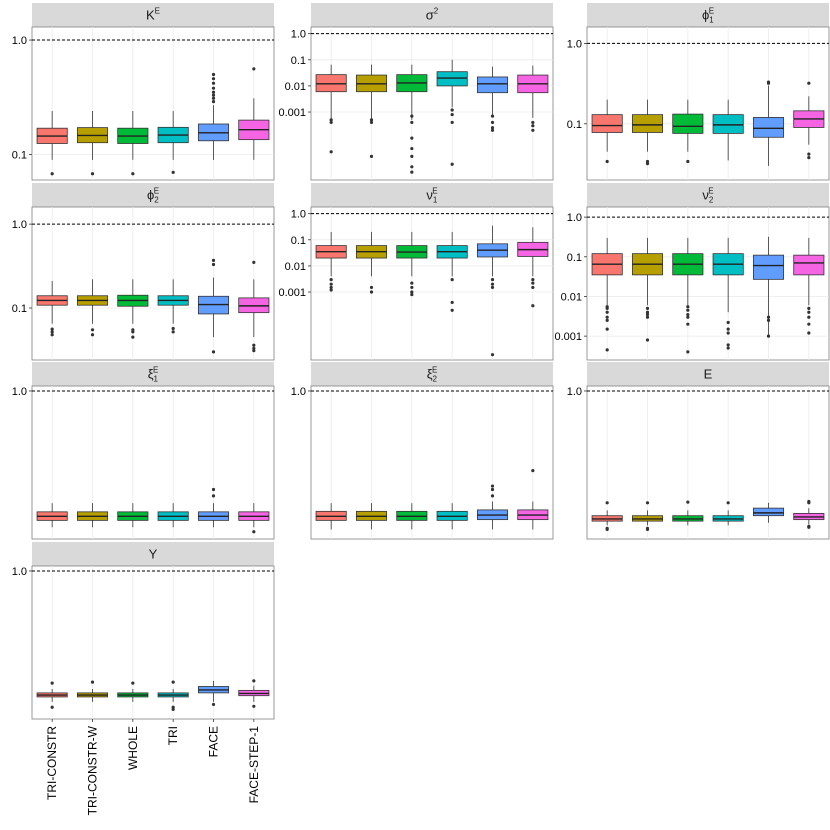 The height and width of the screenshot is (830, 830). What do you see at coordinates (295, 87) in the screenshot?
I see `y-tick-label: 0.01` at bounding box center [295, 87].